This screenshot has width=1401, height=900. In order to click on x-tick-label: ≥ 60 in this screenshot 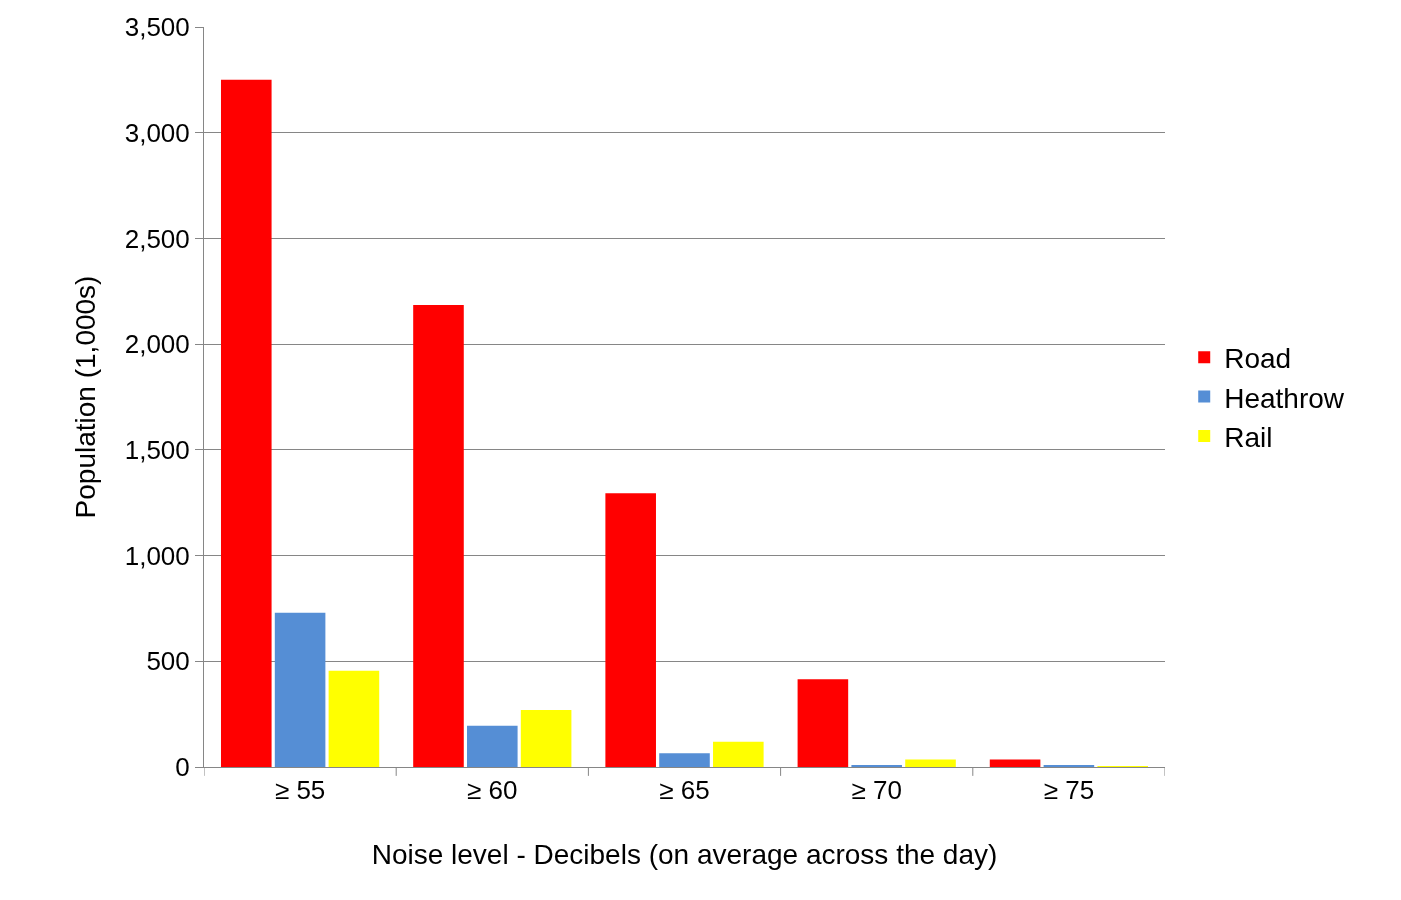, I will do `click(492, 790)`.